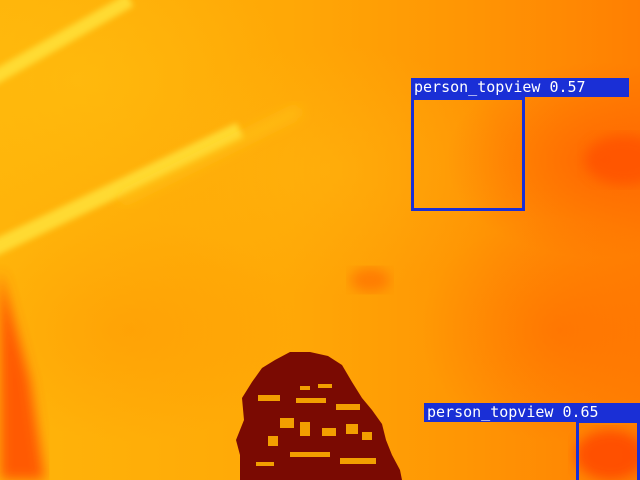 This screenshot has width=640, height=480. Describe the element at coordinates (22, 375) in the screenshot. I see `left-red-edge` at that location.